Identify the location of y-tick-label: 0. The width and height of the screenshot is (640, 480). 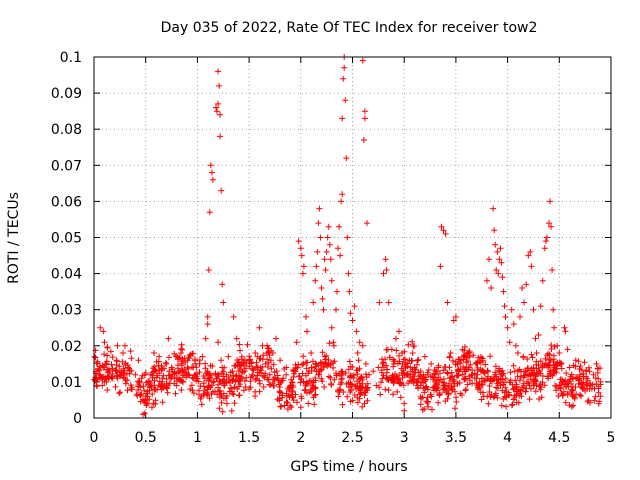
(77, 419).